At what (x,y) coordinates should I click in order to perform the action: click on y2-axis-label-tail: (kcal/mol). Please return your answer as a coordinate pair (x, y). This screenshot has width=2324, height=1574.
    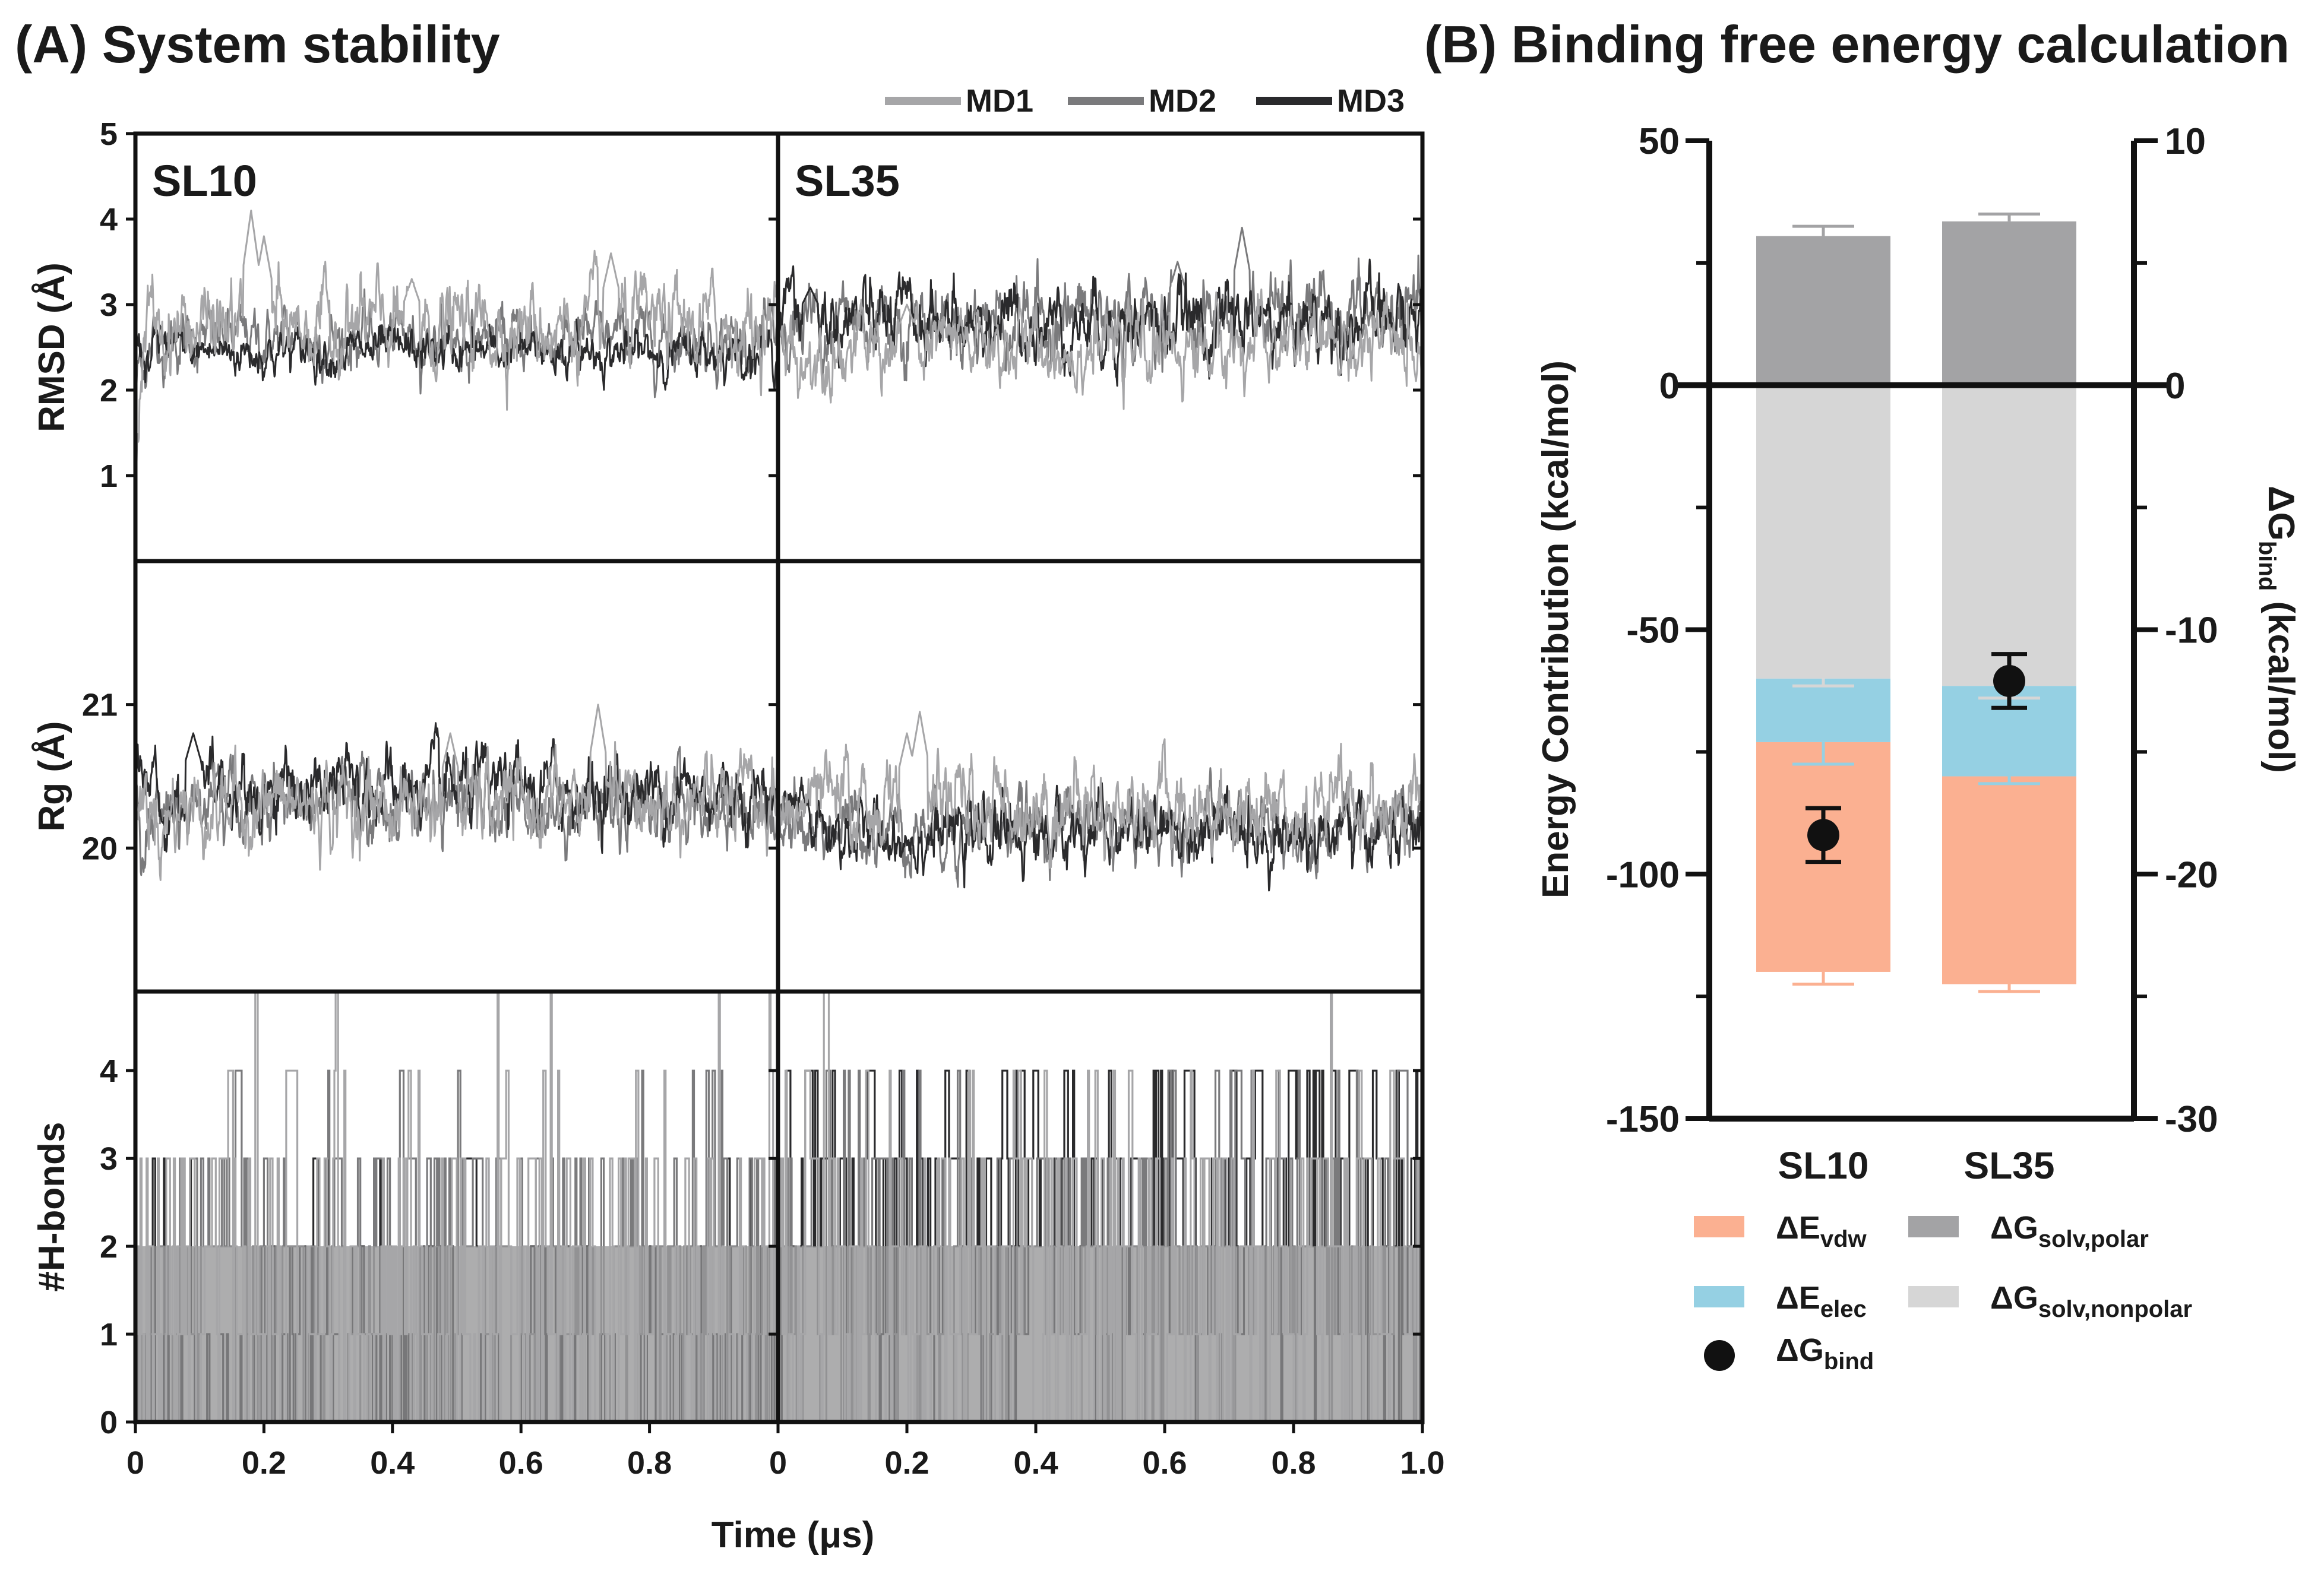
    Looking at the image, I should click on (2280, 682).